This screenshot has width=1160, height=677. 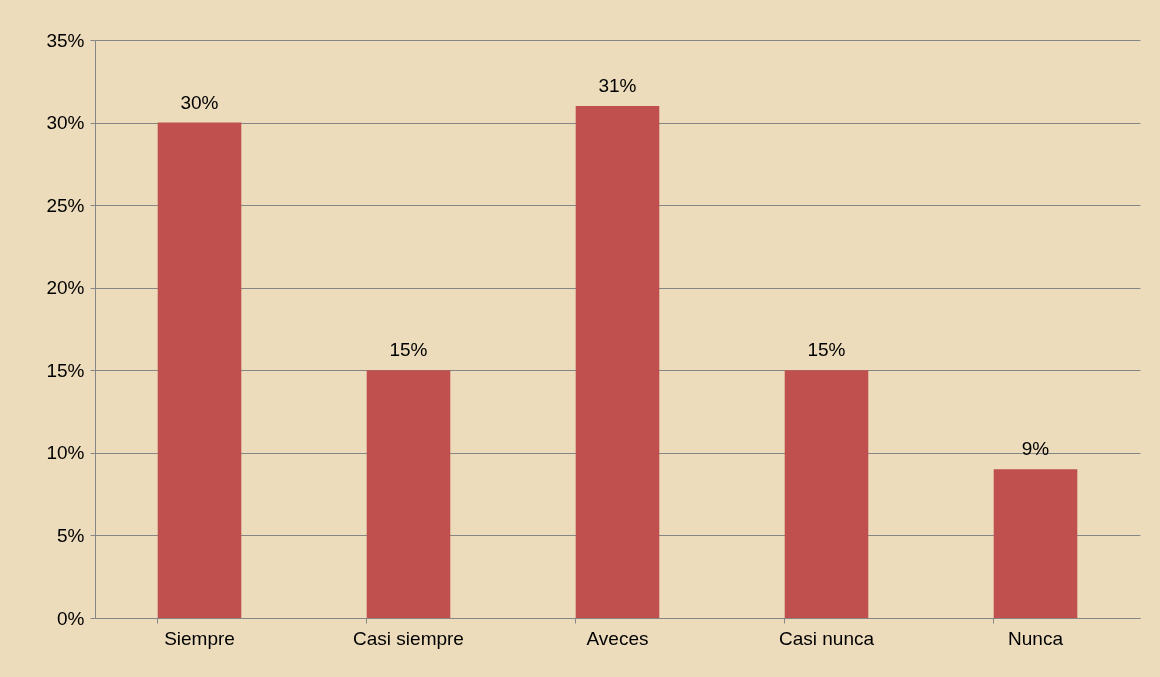 What do you see at coordinates (65, 123) in the screenshot?
I see `y-tick-label: 30%` at bounding box center [65, 123].